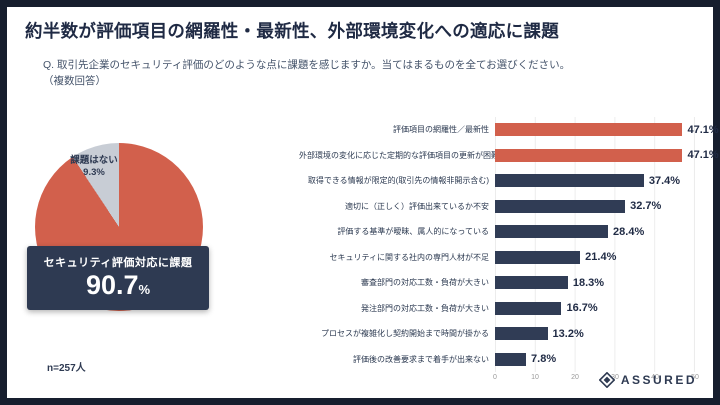 This screenshot has width=720, height=405. I want to click on bar-track: 7.8%, so click(595, 359).